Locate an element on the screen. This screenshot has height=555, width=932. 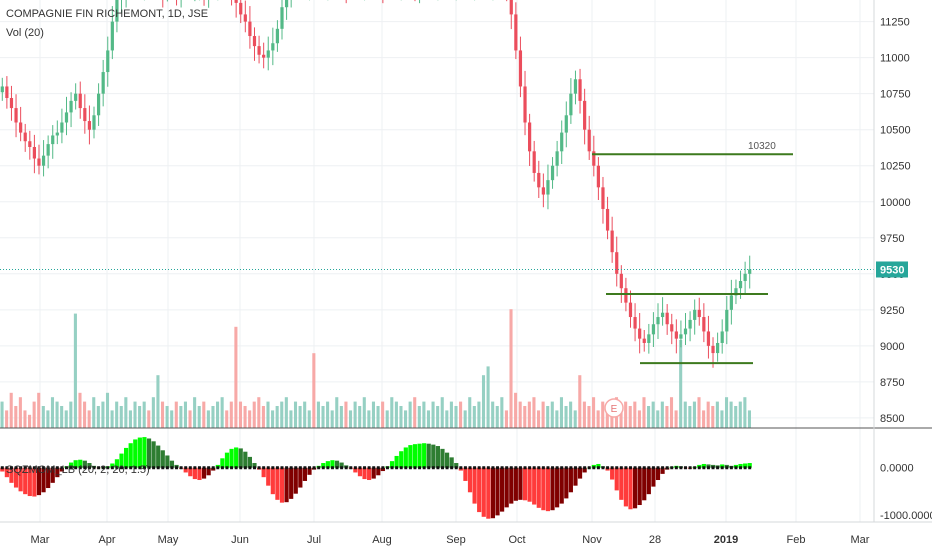
indicator-label: SQZMOM_LB (20, 2, 20, 1.5) is located at coordinates (78, 470).